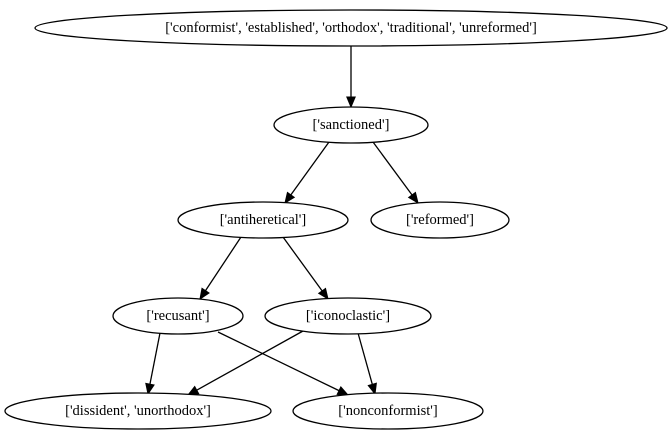  What do you see at coordinates (310, 168) in the screenshot?
I see `edge-n2-n3` at bounding box center [310, 168].